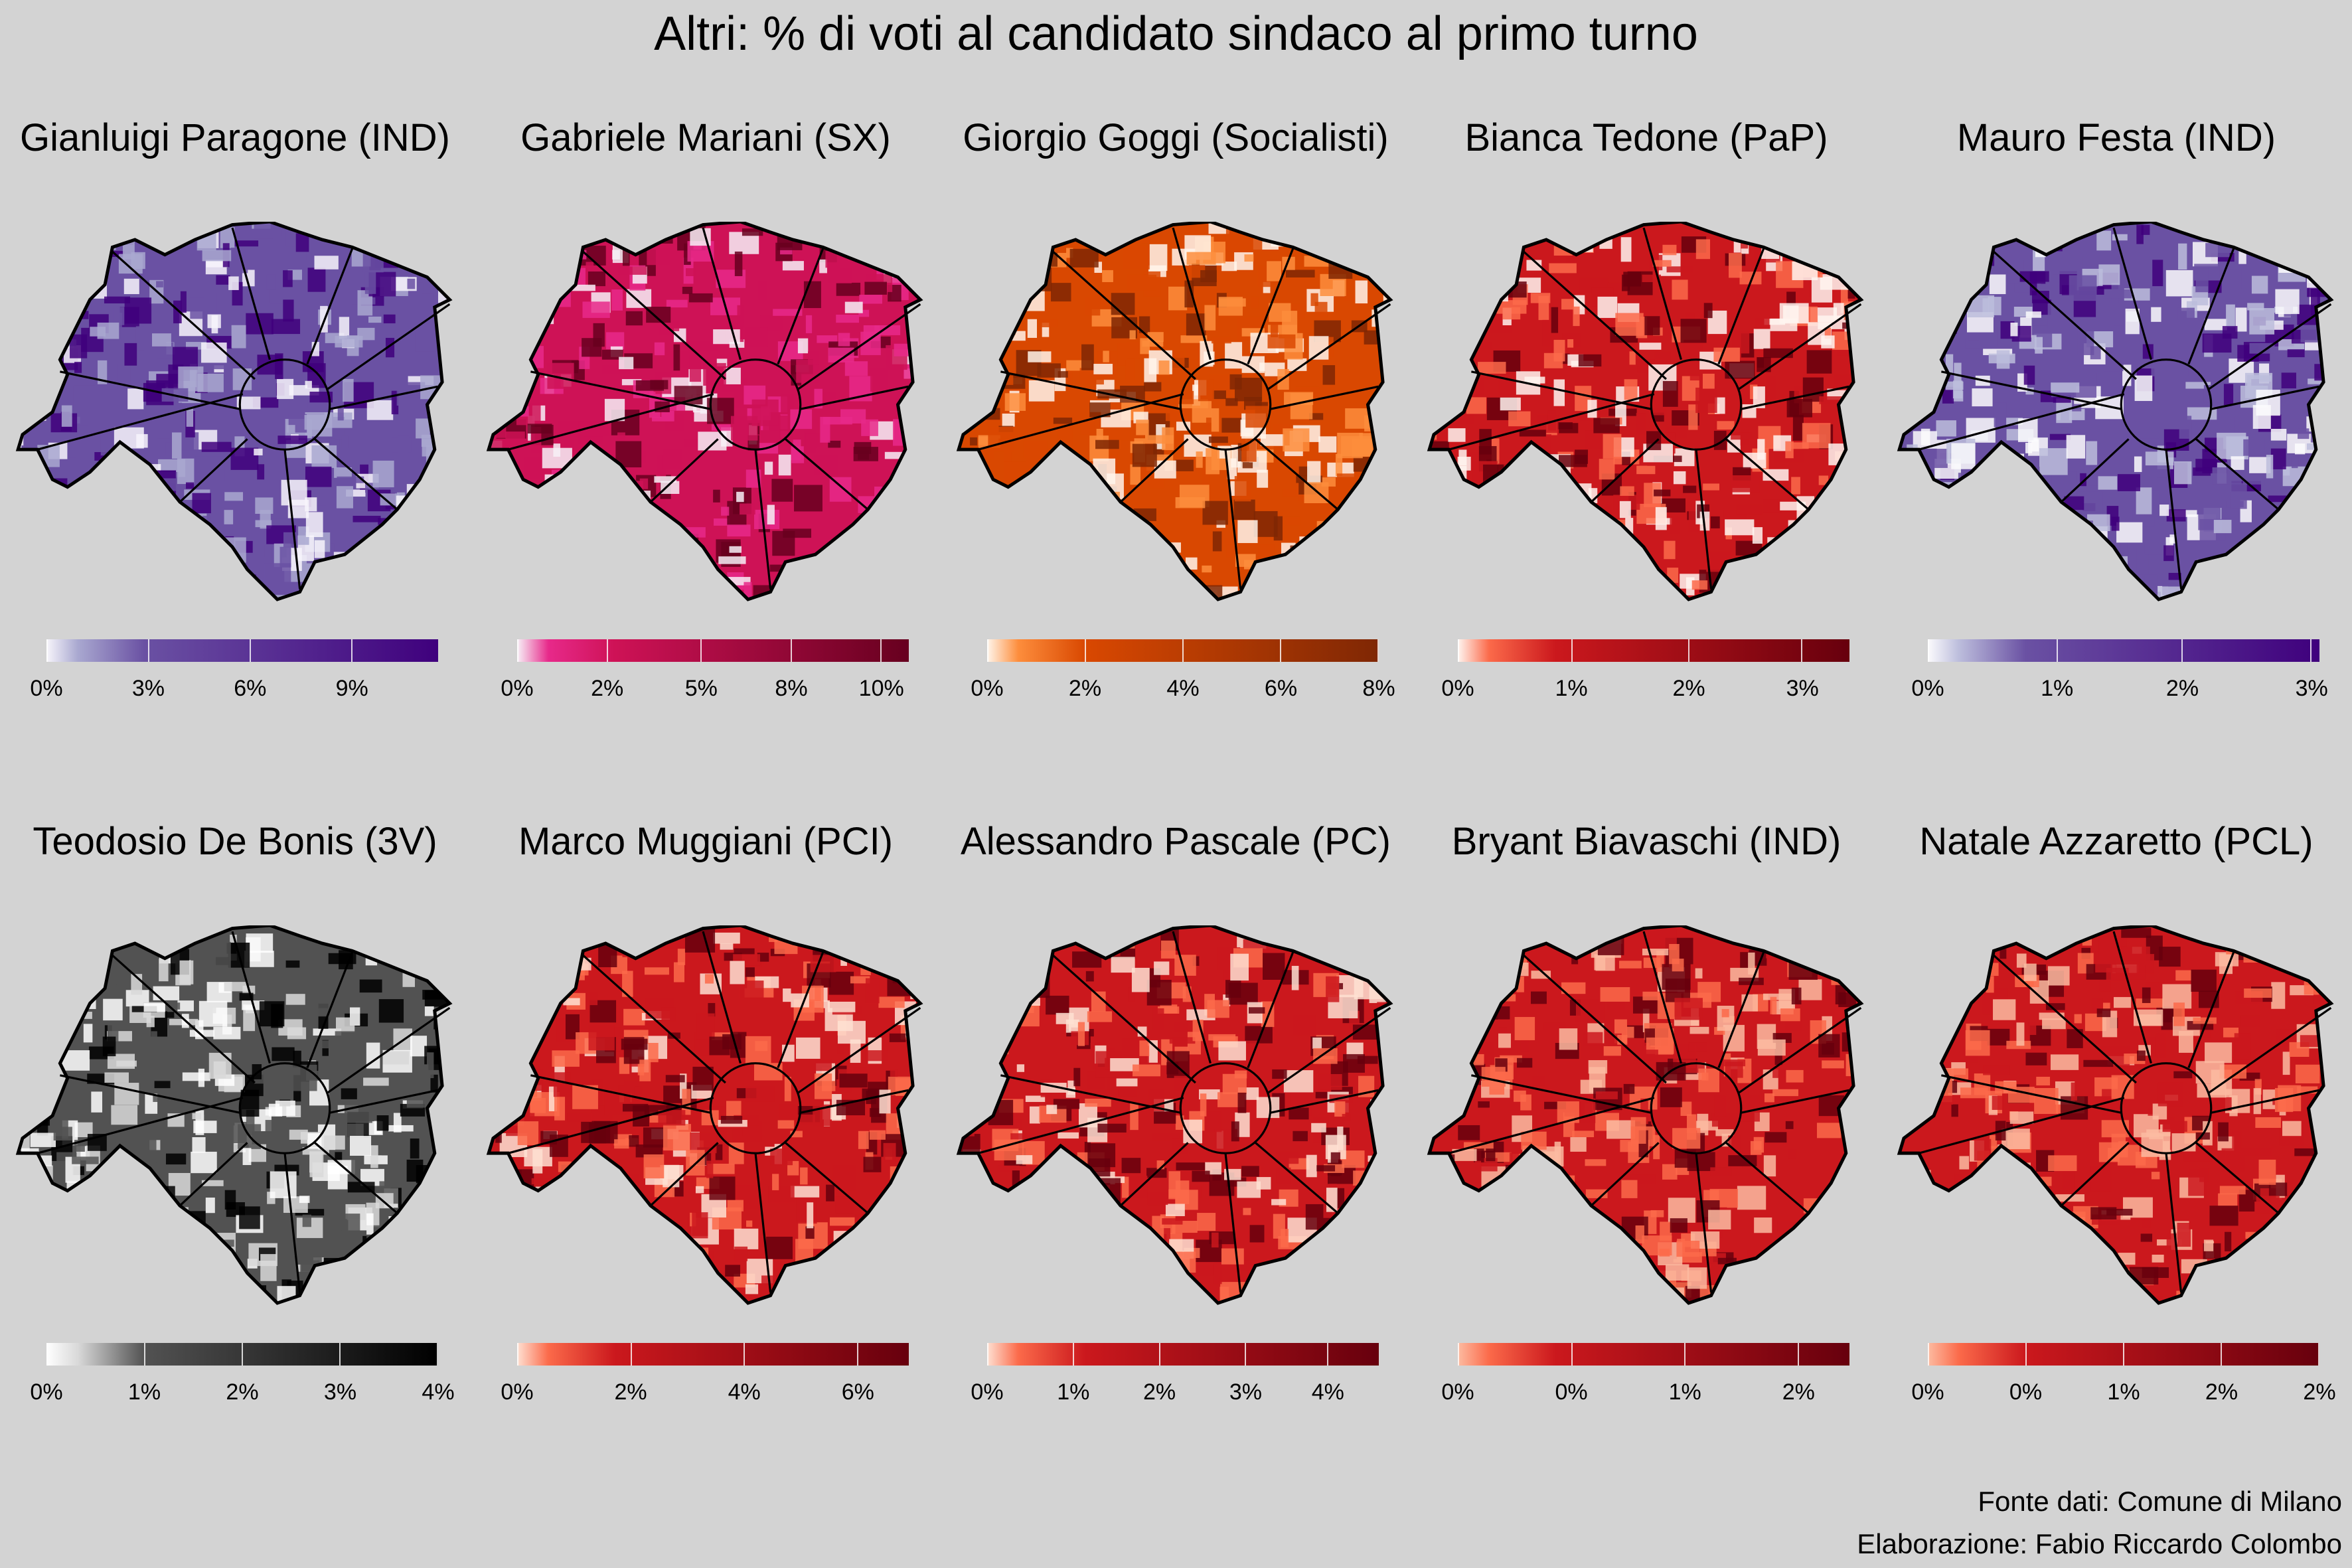 The height and width of the screenshot is (1568, 2352). What do you see at coordinates (439, 1392) in the screenshot?
I see `legend-tick-label: 4%` at bounding box center [439, 1392].